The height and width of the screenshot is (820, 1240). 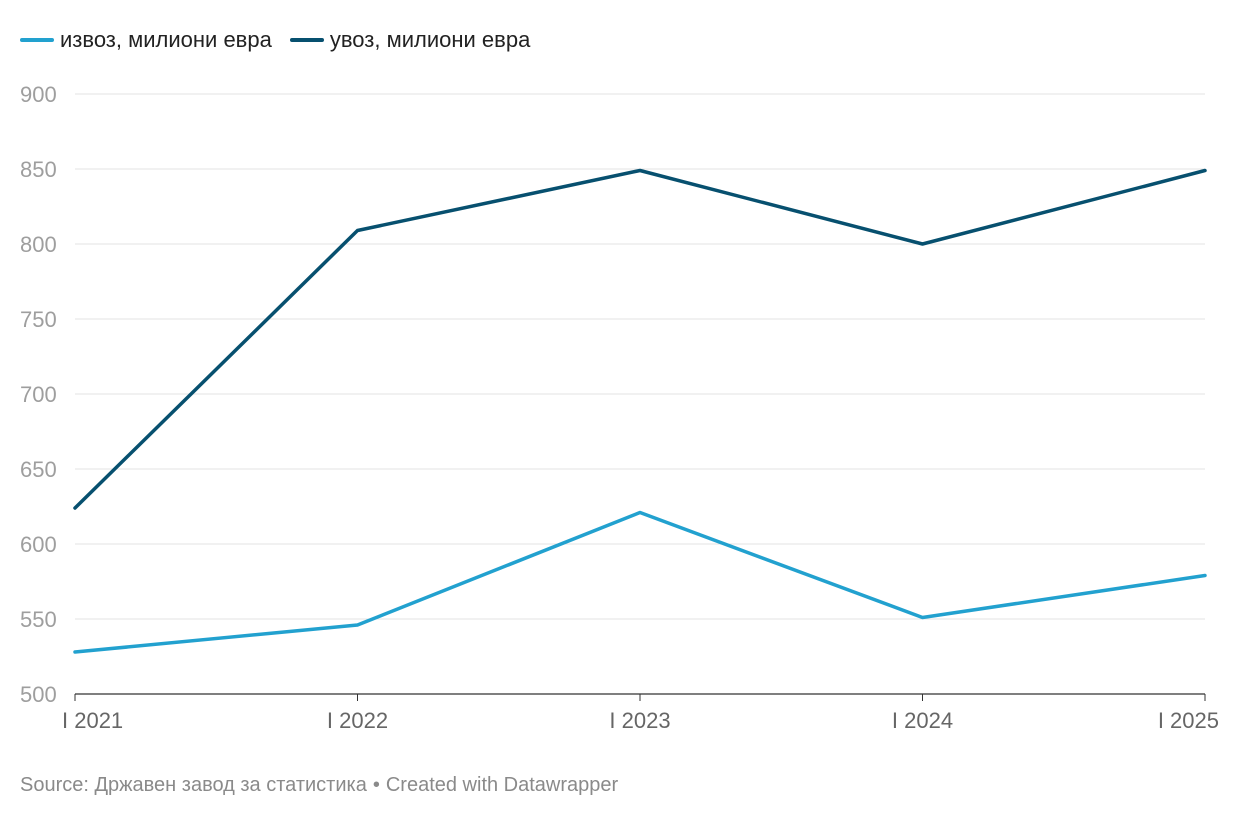 I want to click on y-tick-label-750: 750, so click(x=38, y=319).